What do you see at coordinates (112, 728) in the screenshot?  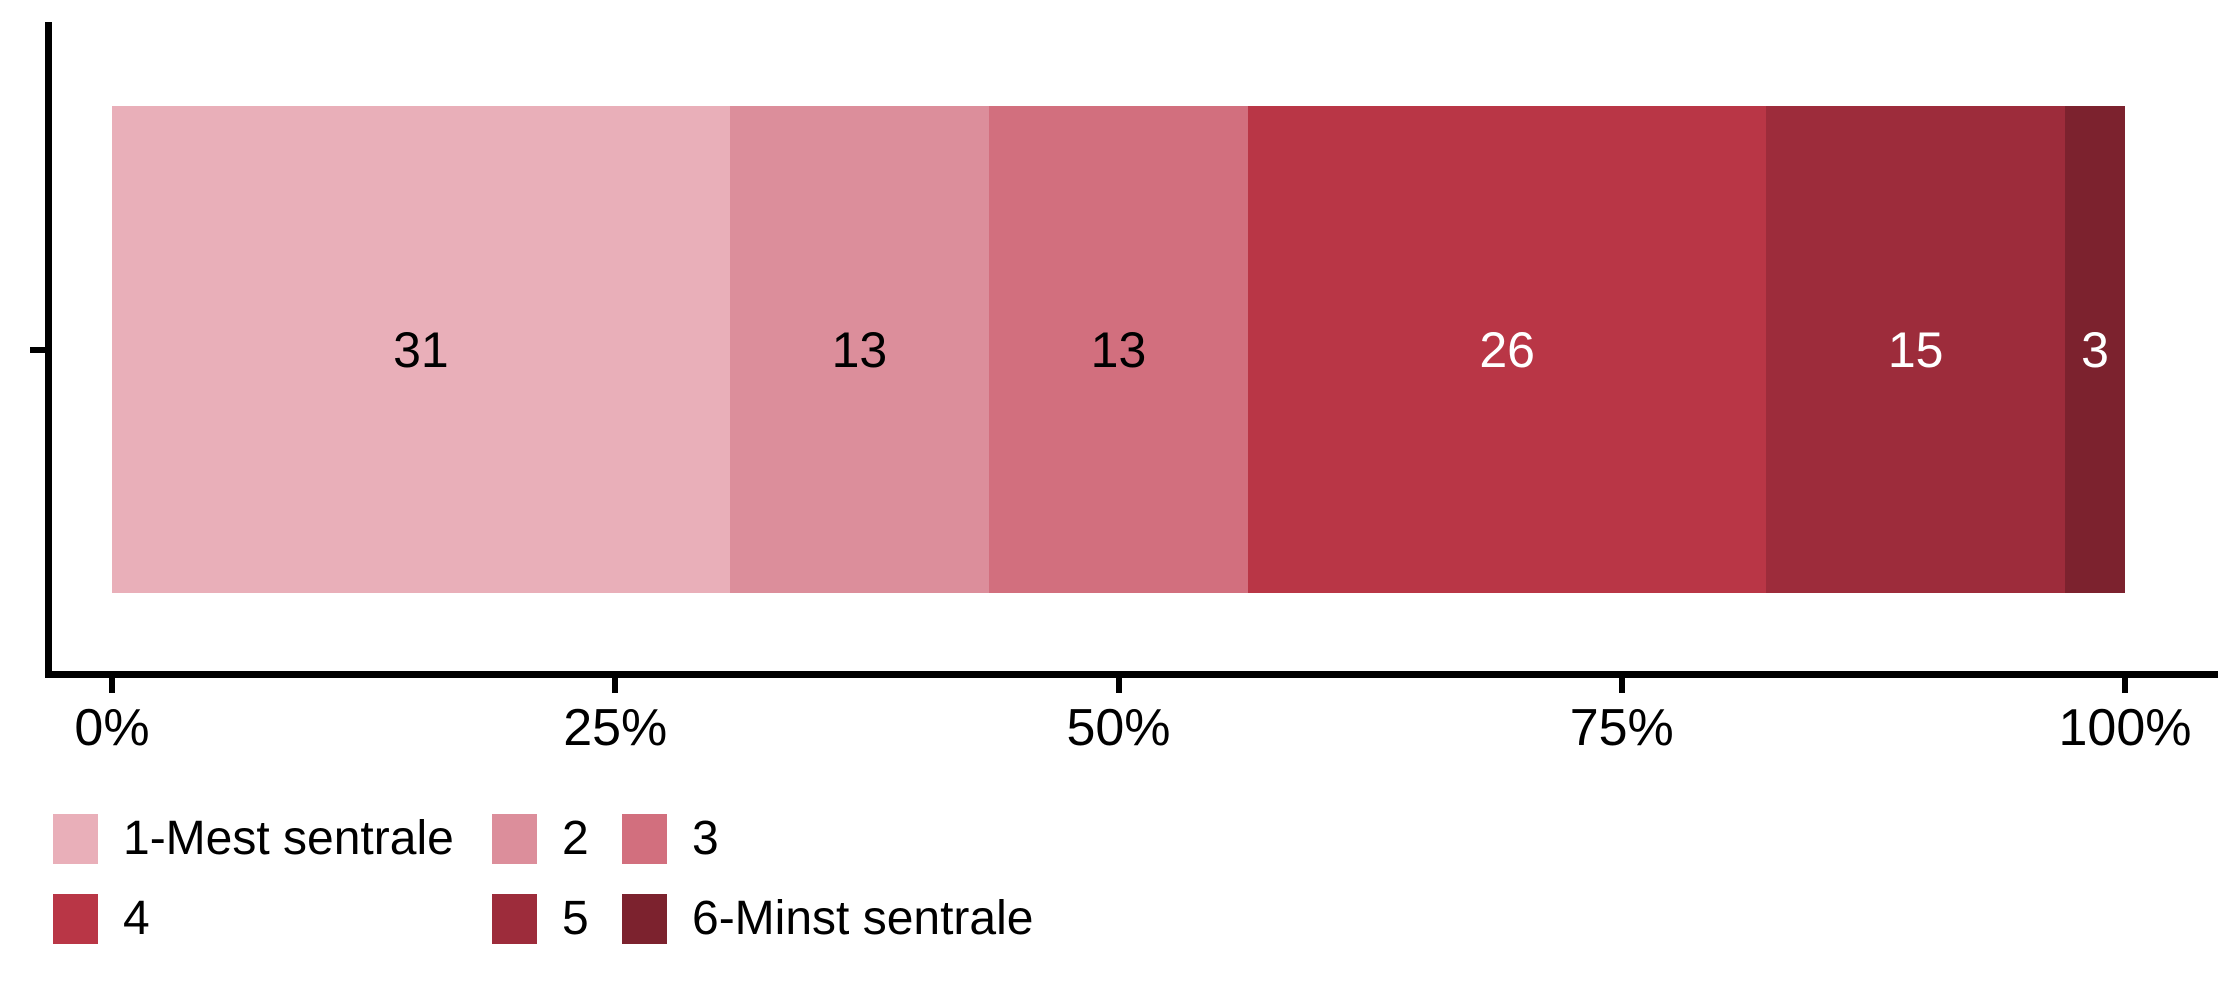 I see `x-tick-label: 0%` at bounding box center [112, 728].